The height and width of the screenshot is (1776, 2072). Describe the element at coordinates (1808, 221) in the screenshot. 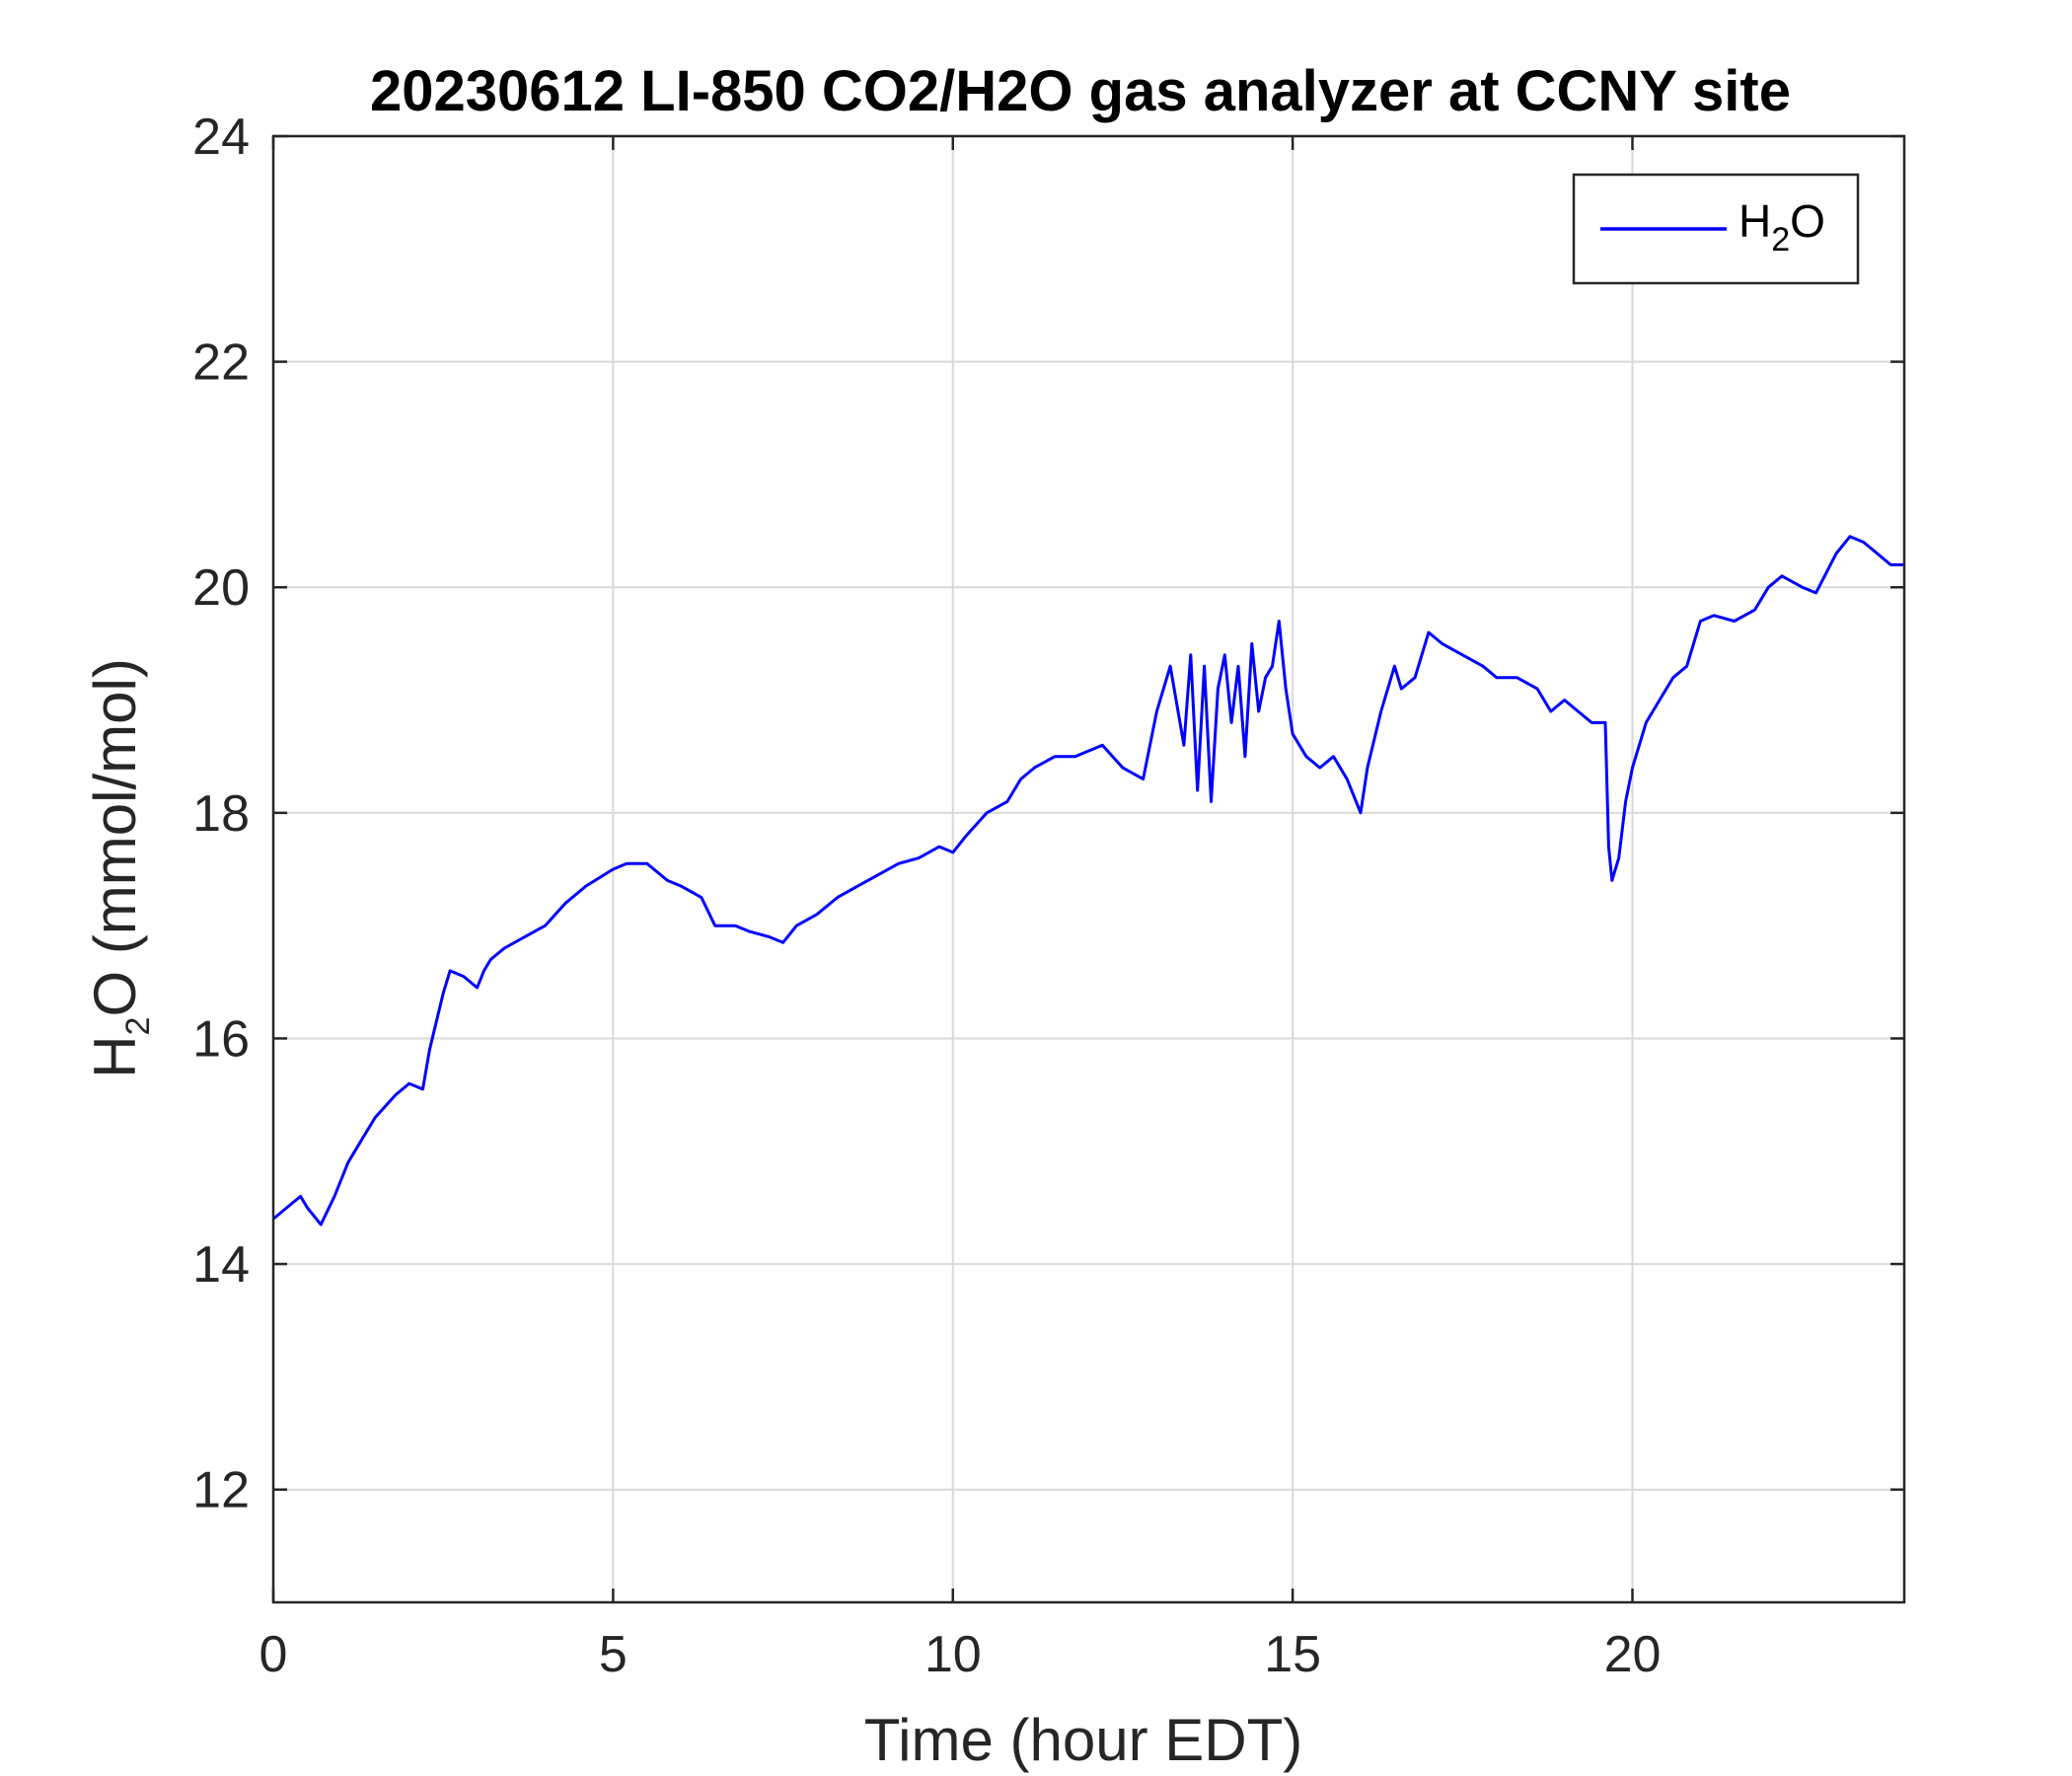

I see `legend-label-suffix: O` at that location.